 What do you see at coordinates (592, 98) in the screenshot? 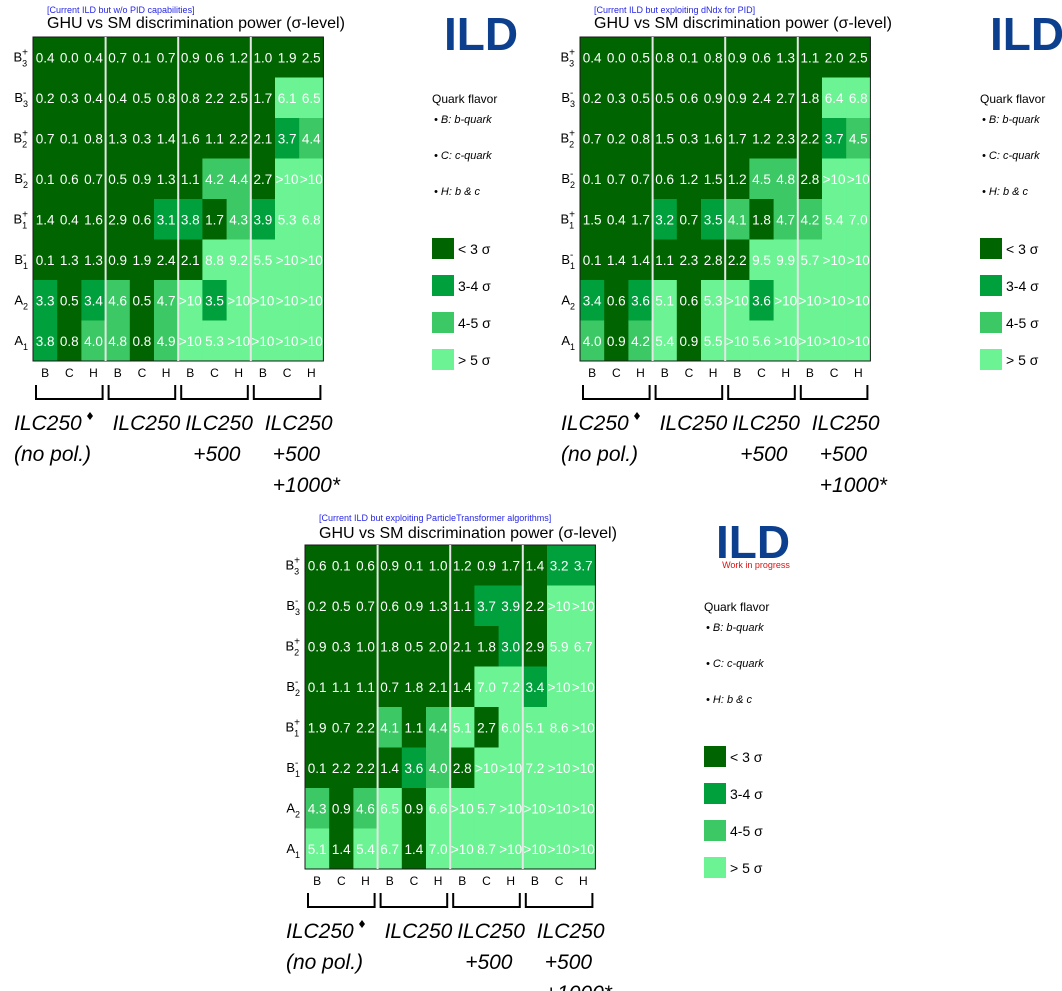
I see `cell-value: 0.2` at bounding box center [592, 98].